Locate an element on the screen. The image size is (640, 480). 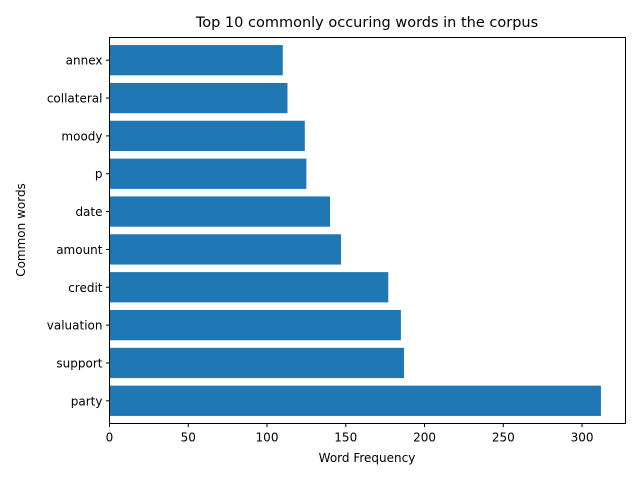
x-tick-label: 250 is located at coordinates (503, 438).